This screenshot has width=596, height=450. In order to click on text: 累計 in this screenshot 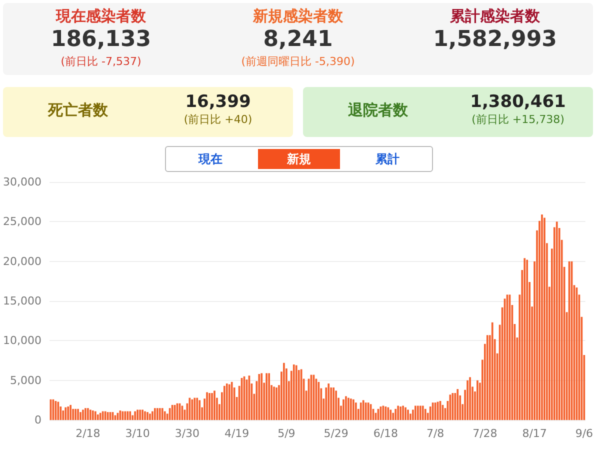, I will do `click(387, 159)`.